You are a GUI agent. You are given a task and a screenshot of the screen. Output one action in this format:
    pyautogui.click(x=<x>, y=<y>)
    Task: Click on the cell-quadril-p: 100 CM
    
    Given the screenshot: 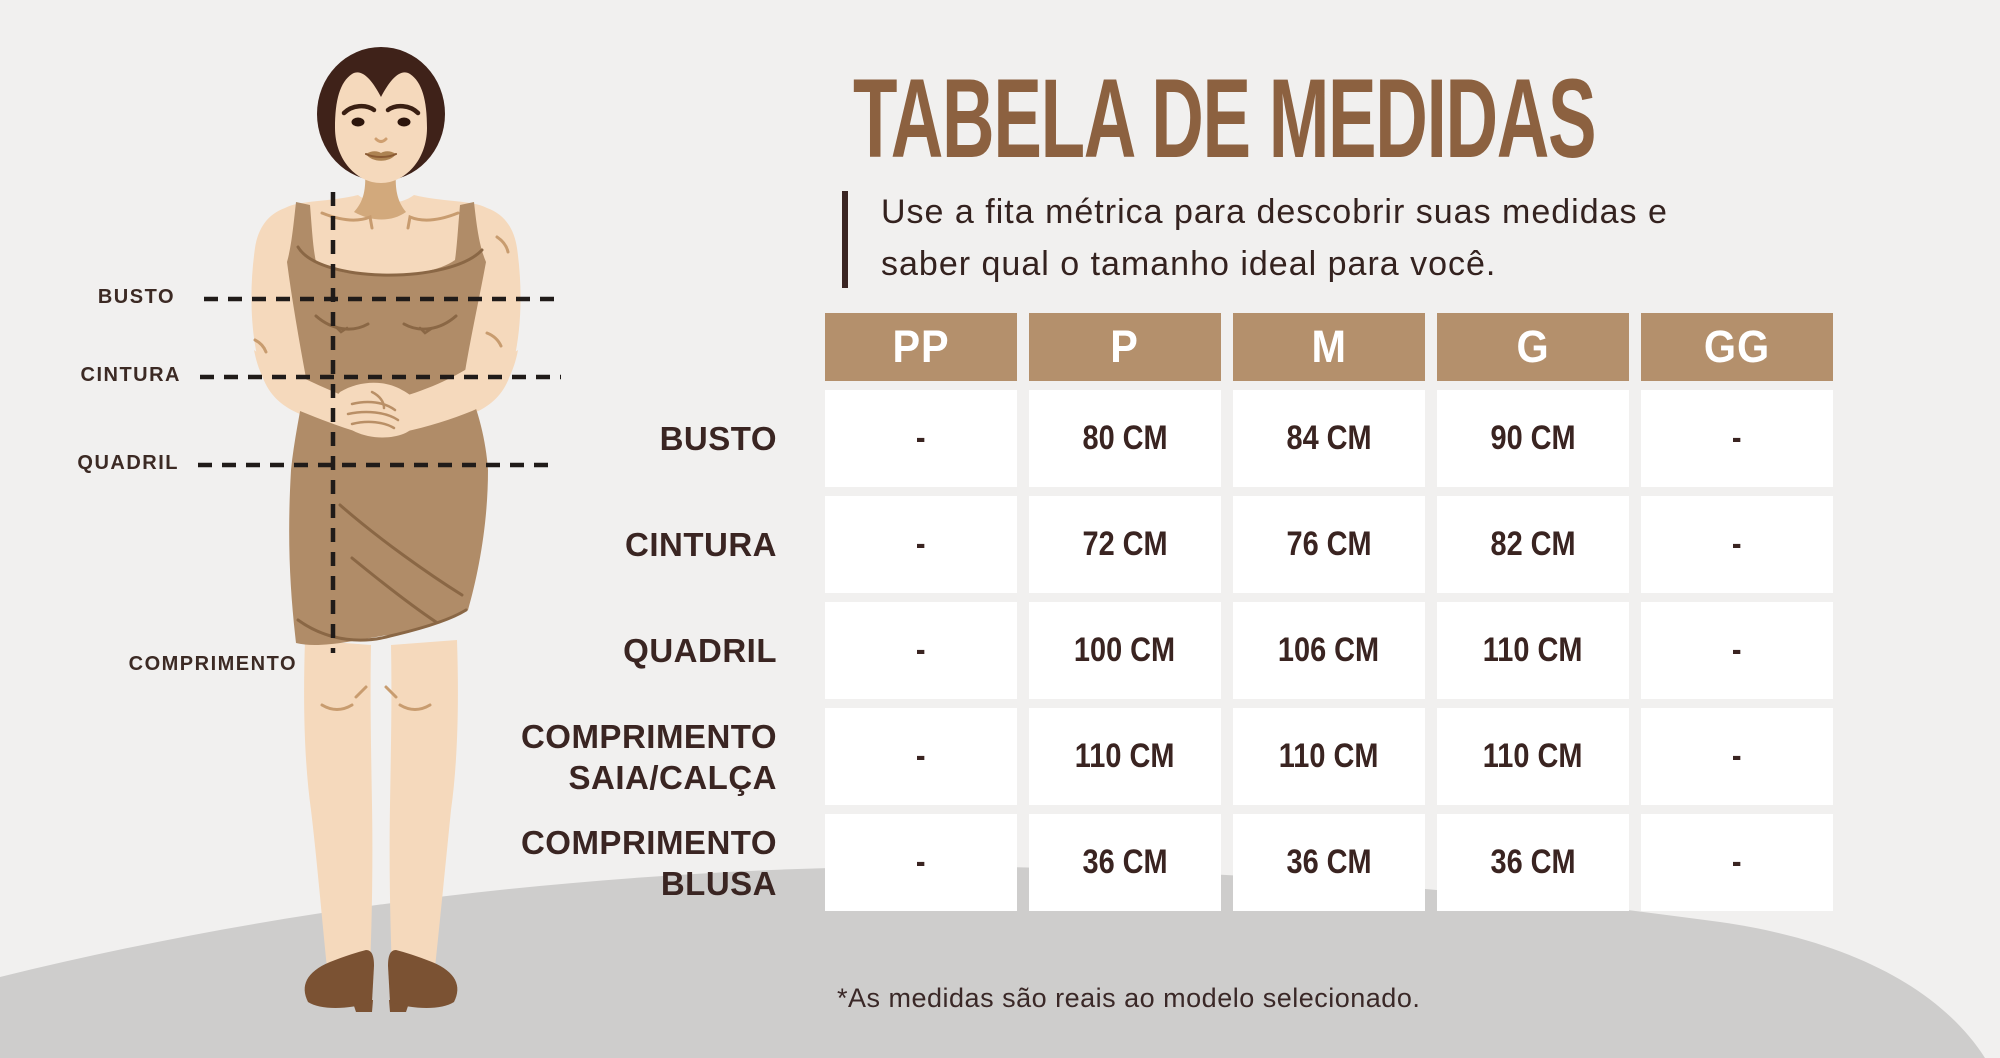 What is the action you would take?
    pyautogui.click(x=1125, y=650)
    